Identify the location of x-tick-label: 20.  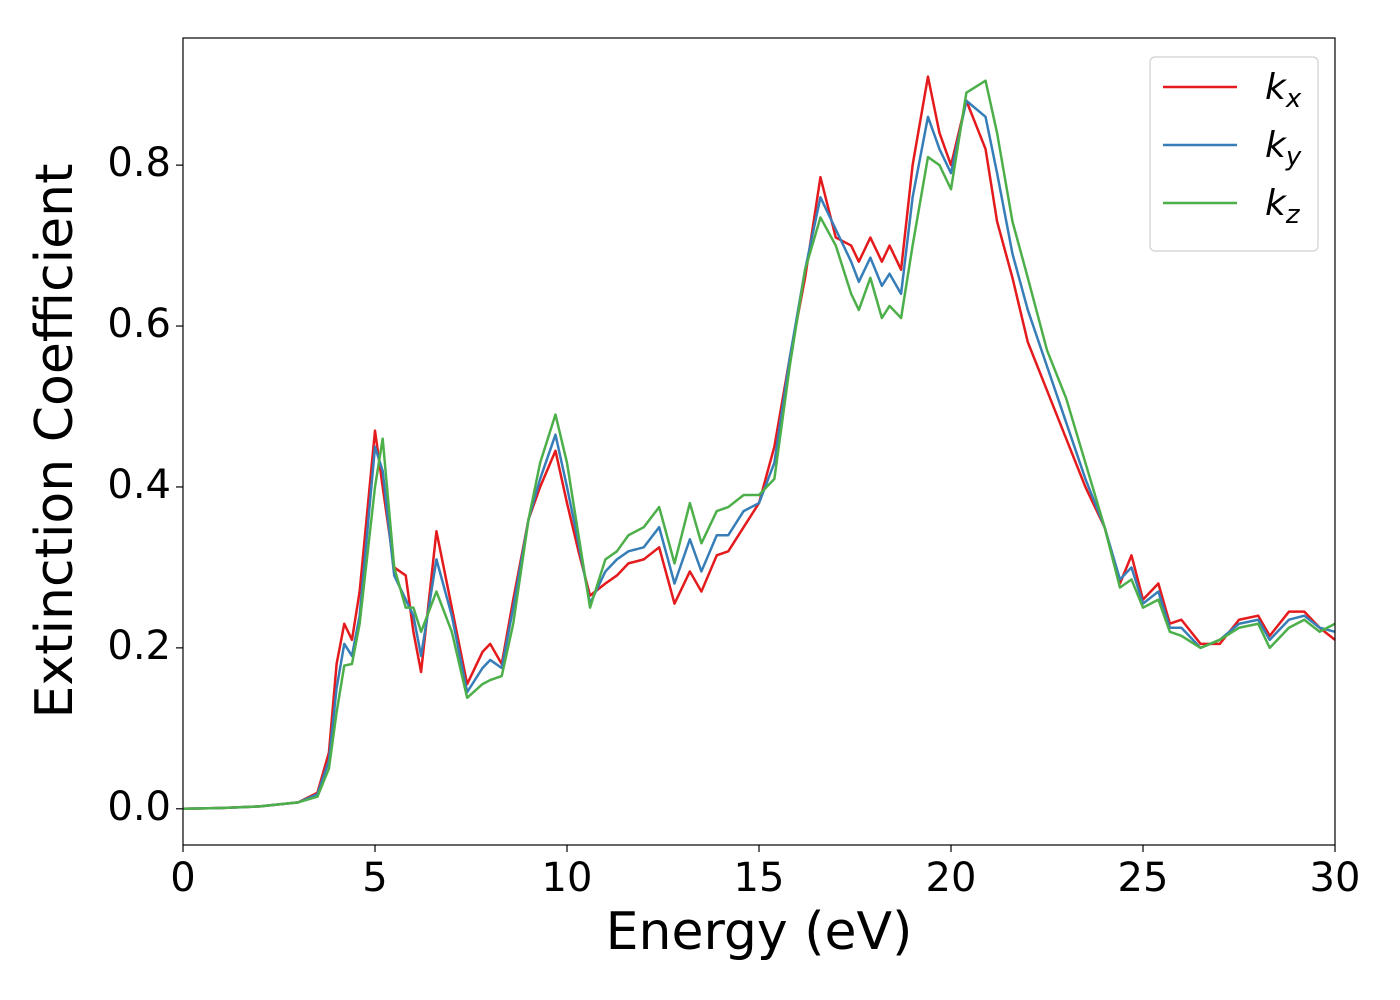
(951, 878).